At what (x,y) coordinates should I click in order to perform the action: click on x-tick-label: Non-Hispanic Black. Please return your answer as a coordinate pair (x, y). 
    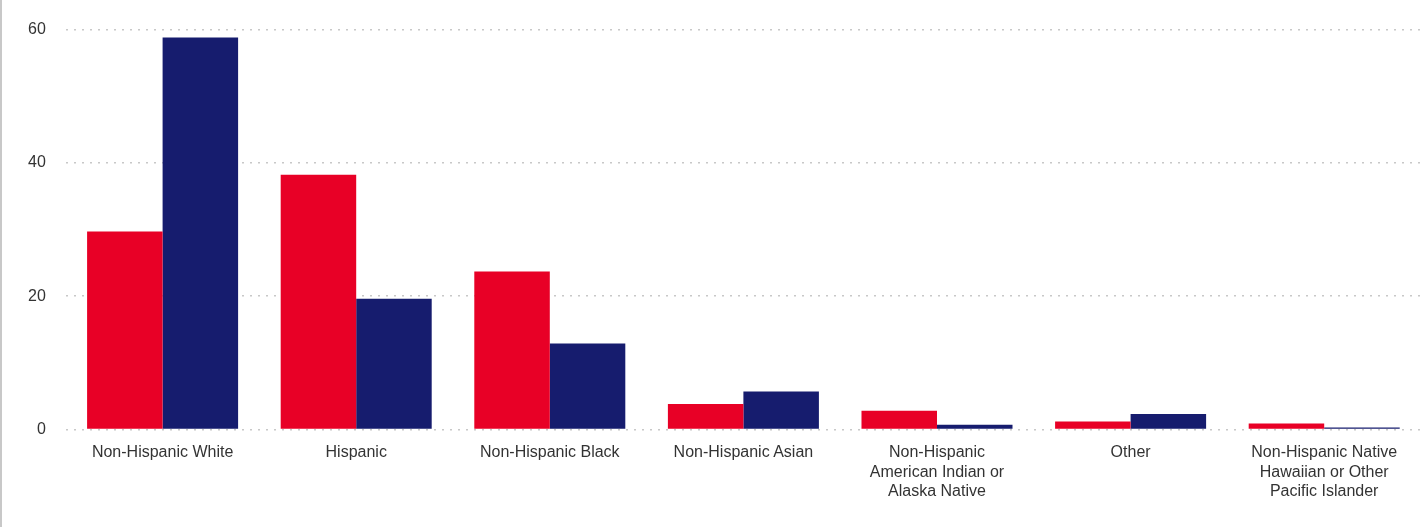
    Looking at the image, I should click on (550, 452).